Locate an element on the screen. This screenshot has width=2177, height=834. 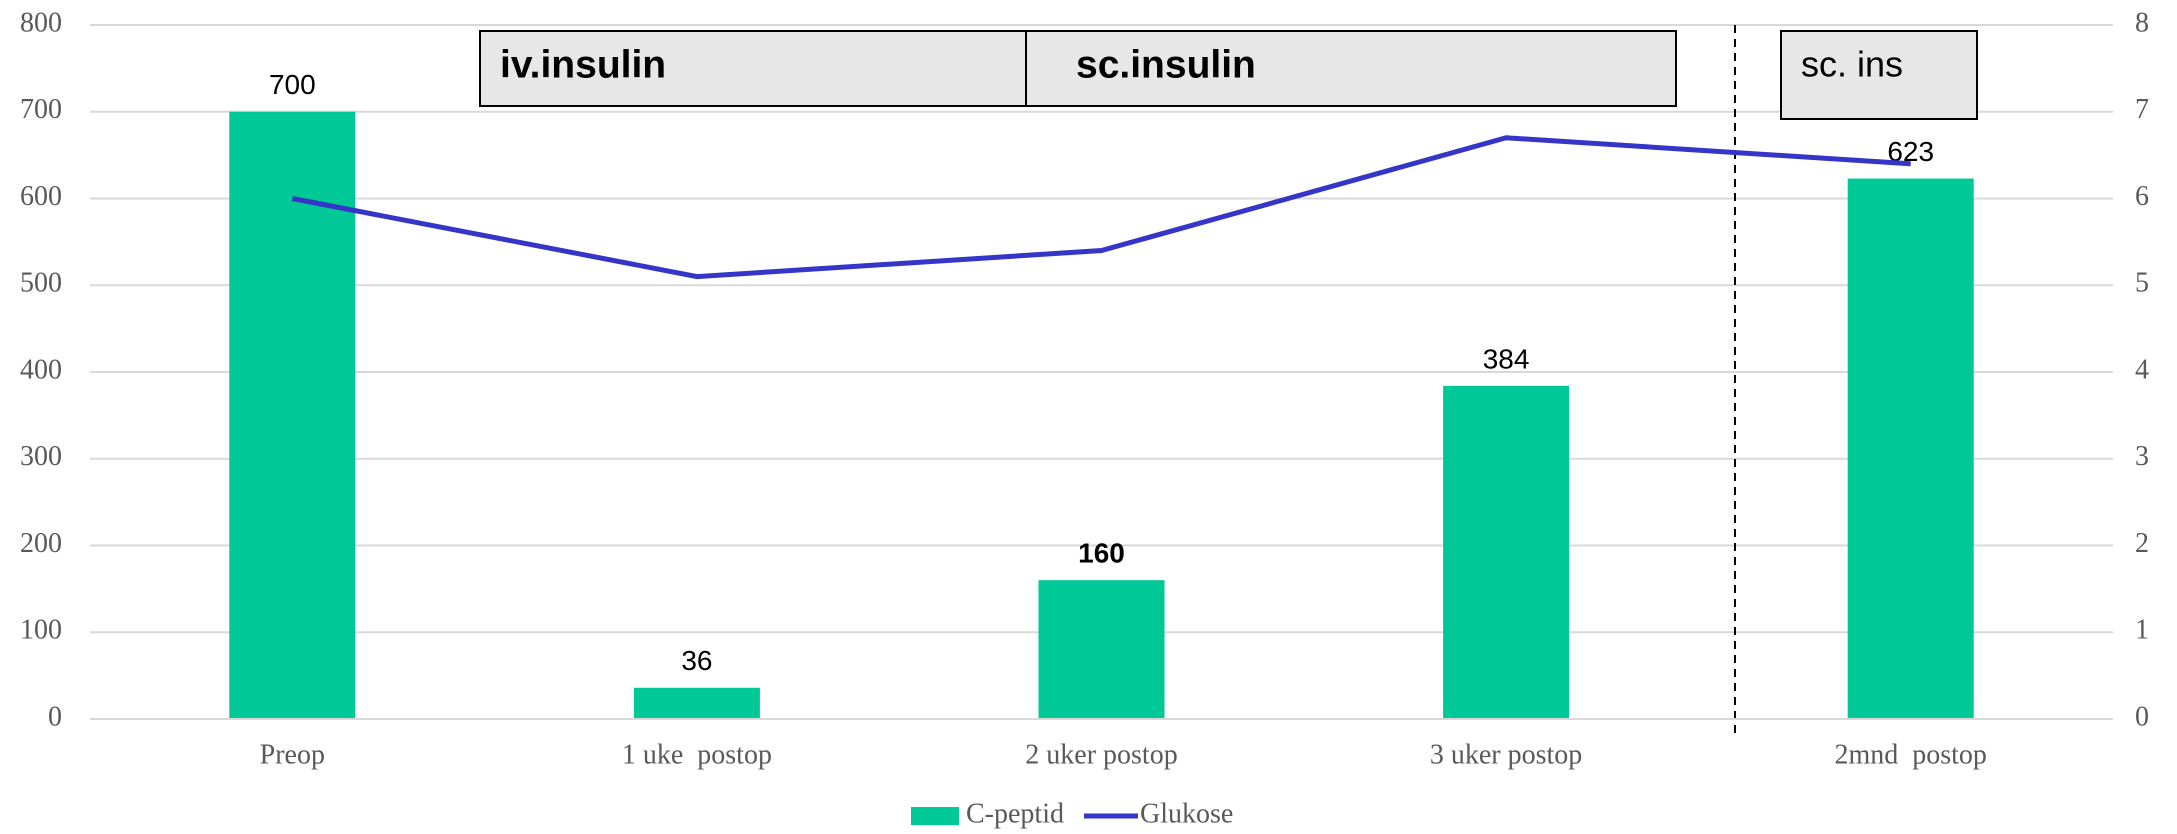
annotation: sc.insulin is located at coordinates (1166, 64).